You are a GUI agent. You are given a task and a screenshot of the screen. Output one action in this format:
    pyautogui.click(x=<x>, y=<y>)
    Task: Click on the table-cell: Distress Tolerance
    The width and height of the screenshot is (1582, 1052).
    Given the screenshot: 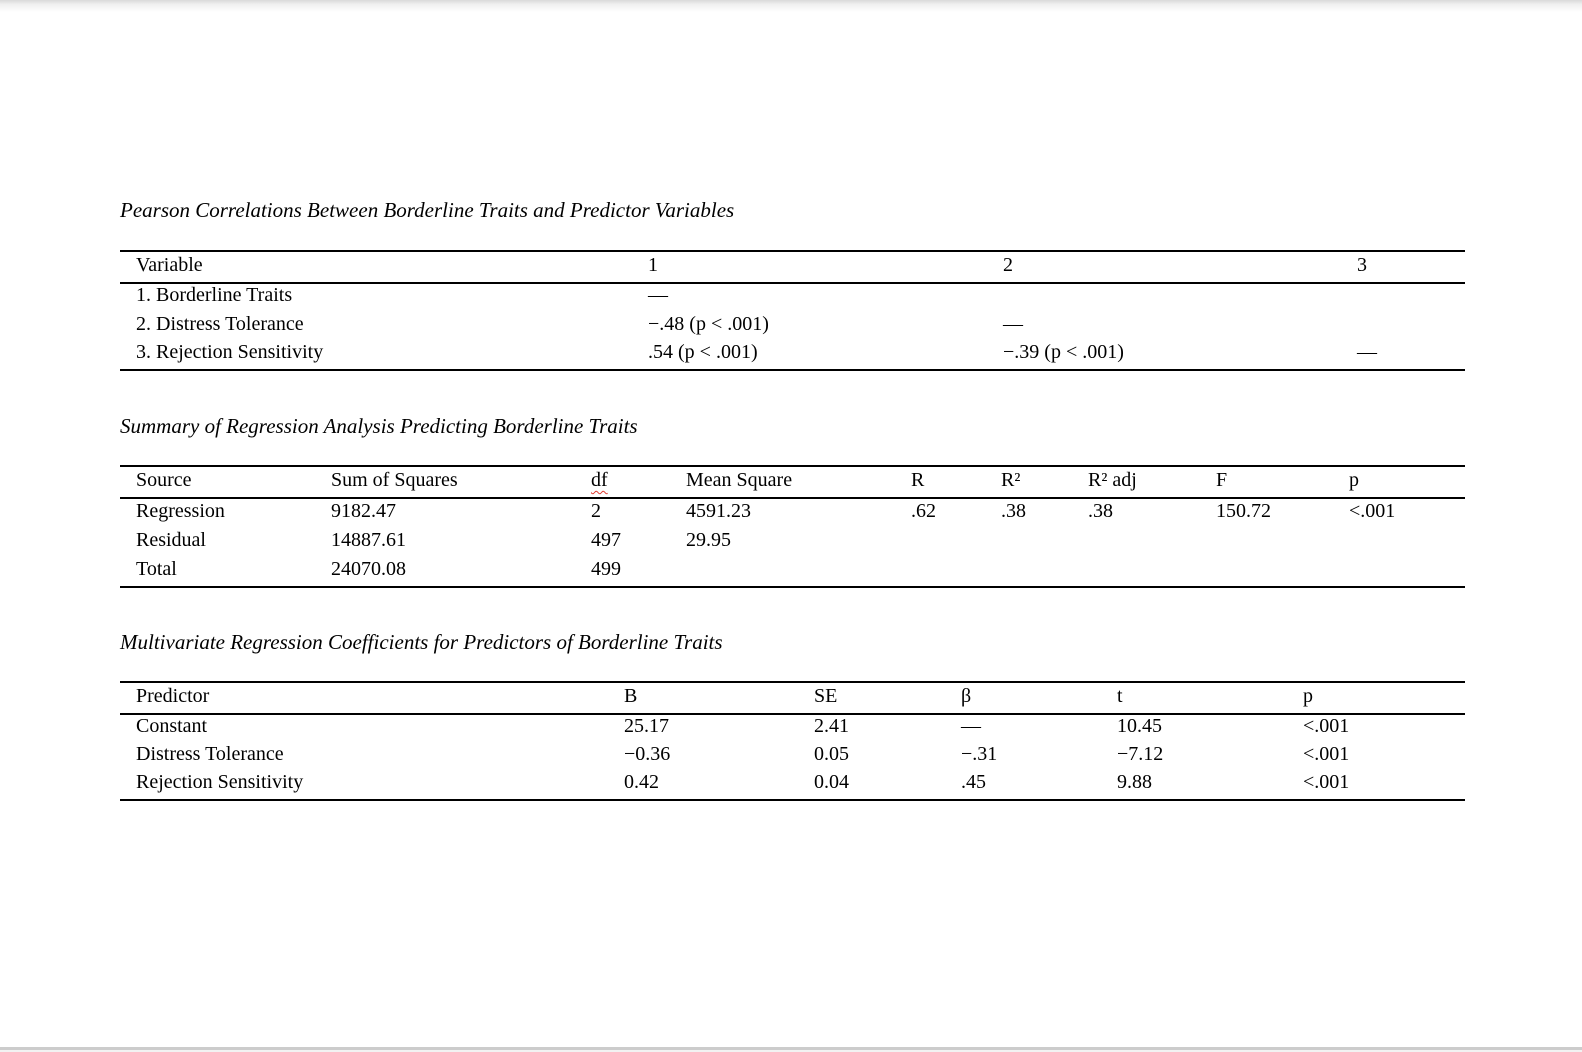 What is the action you would take?
    pyautogui.click(x=210, y=754)
    